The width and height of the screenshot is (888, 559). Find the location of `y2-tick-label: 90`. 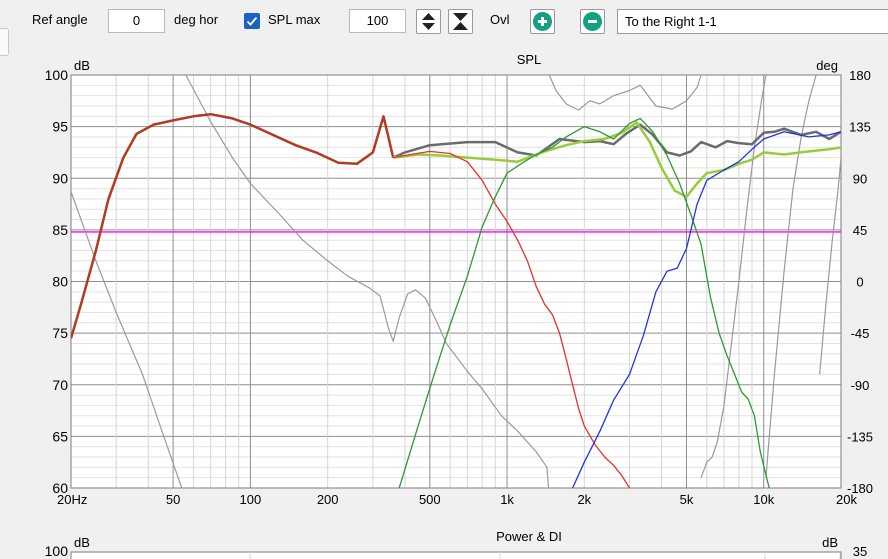

y2-tick-label: 90 is located at coordinates (860, 178).